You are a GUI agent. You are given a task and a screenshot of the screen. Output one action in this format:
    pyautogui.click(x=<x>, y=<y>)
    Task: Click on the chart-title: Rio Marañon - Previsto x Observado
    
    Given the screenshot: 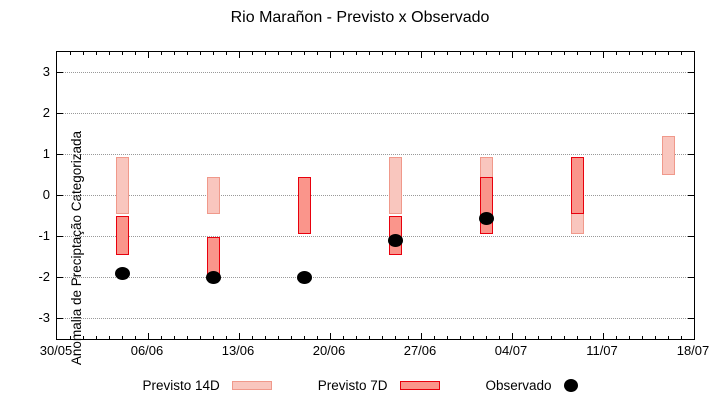 What is the action you would take?
    pyautogui.click(x=360, y=17)
    